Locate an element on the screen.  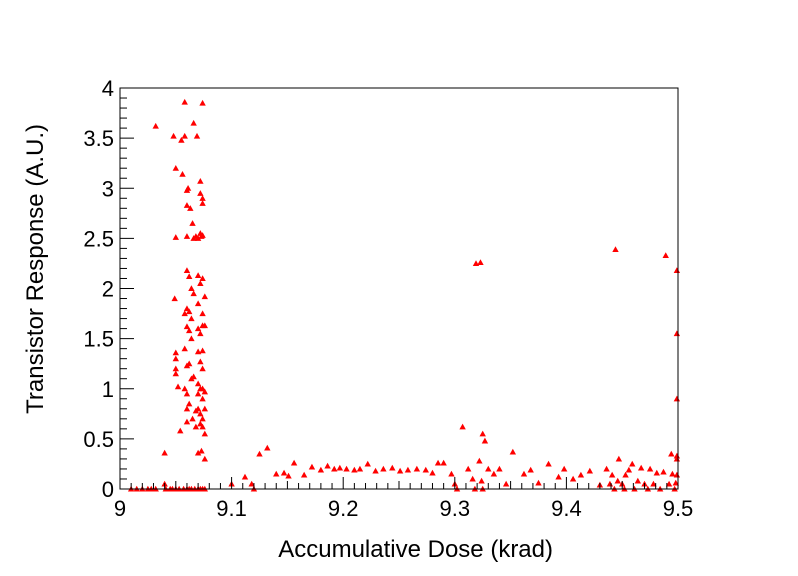
y-tick-label: 0.5 is located at coordinates (98, 439).